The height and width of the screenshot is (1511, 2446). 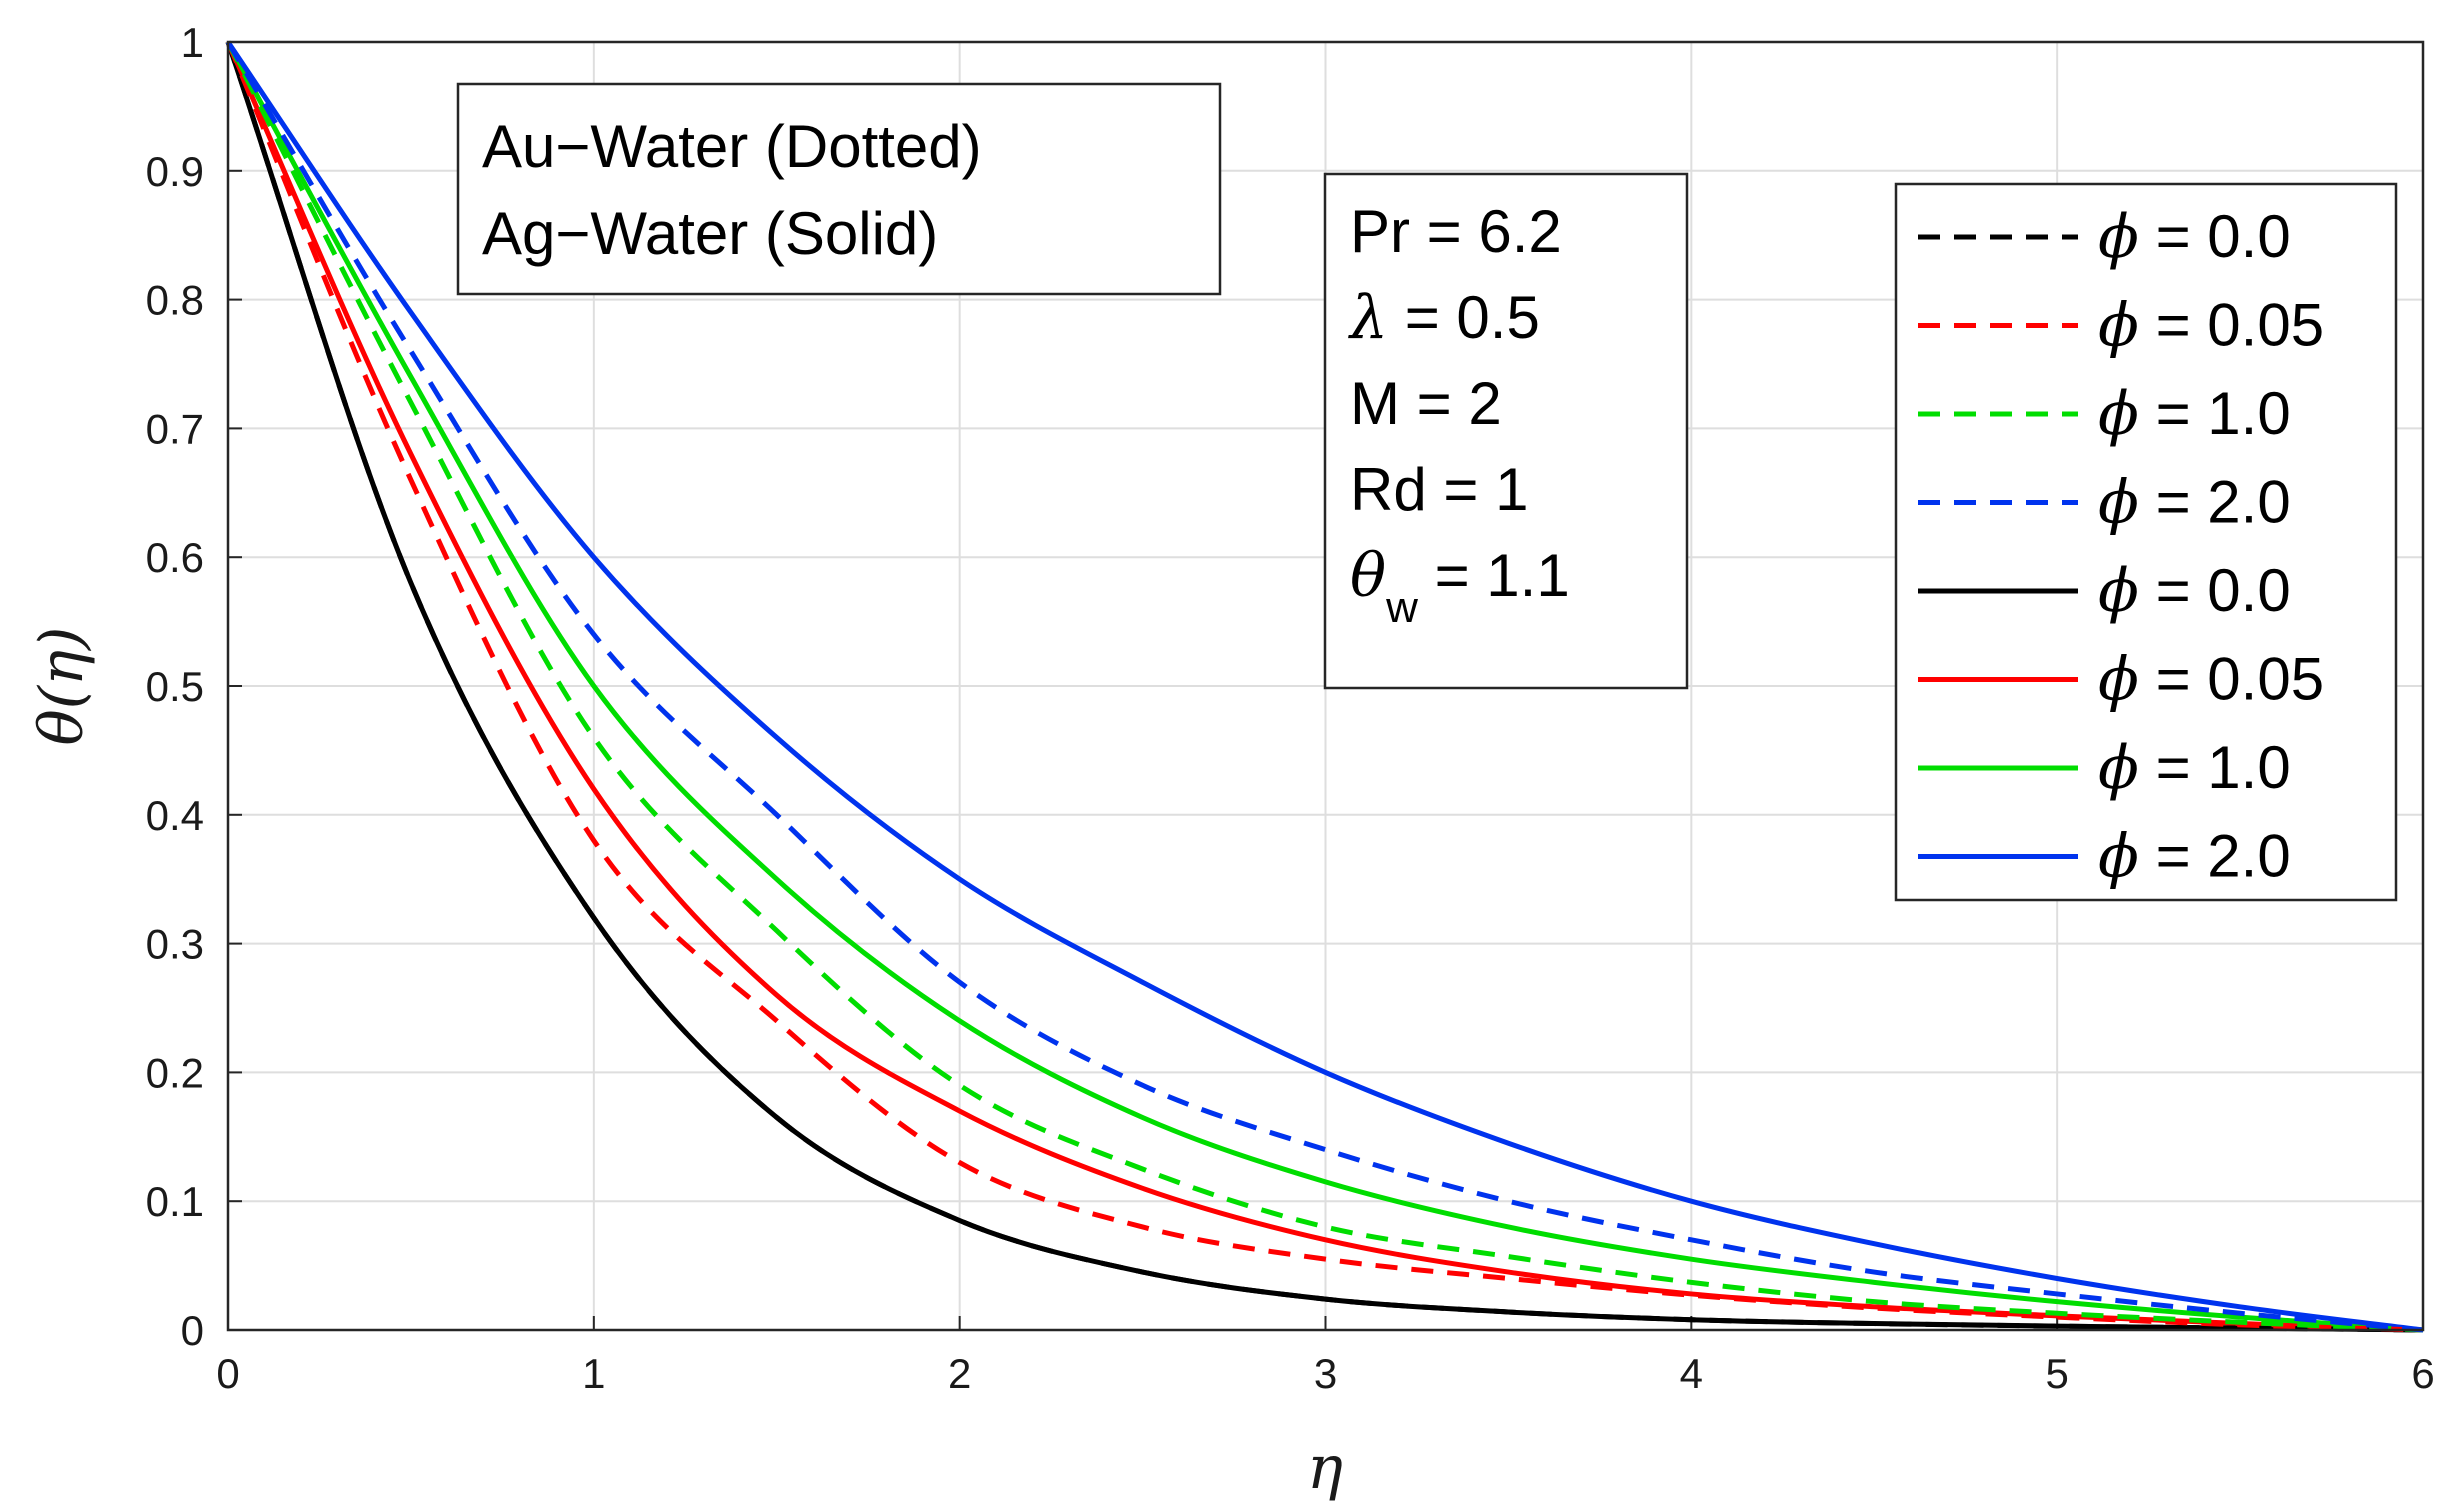 I want to click on parameter-line: λ = 0.5, so click(x=1444, y=318).